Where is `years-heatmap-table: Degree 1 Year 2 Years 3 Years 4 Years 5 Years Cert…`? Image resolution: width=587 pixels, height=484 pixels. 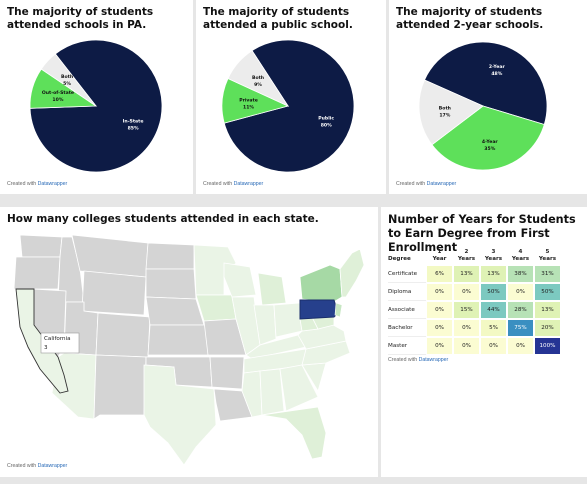
years-heatmap-table: Degree 1 Year 2 Years 3 Years 4 Years 5 Years Cert… is located at coordinates (474, 302).